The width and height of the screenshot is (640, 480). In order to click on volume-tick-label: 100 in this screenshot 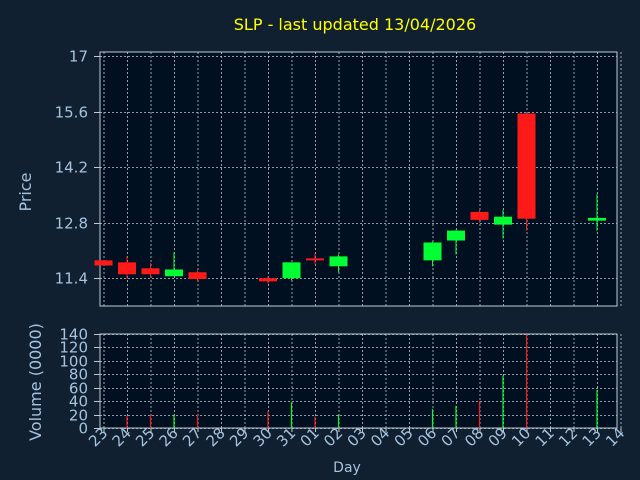, I will do `click(73, 362)`.